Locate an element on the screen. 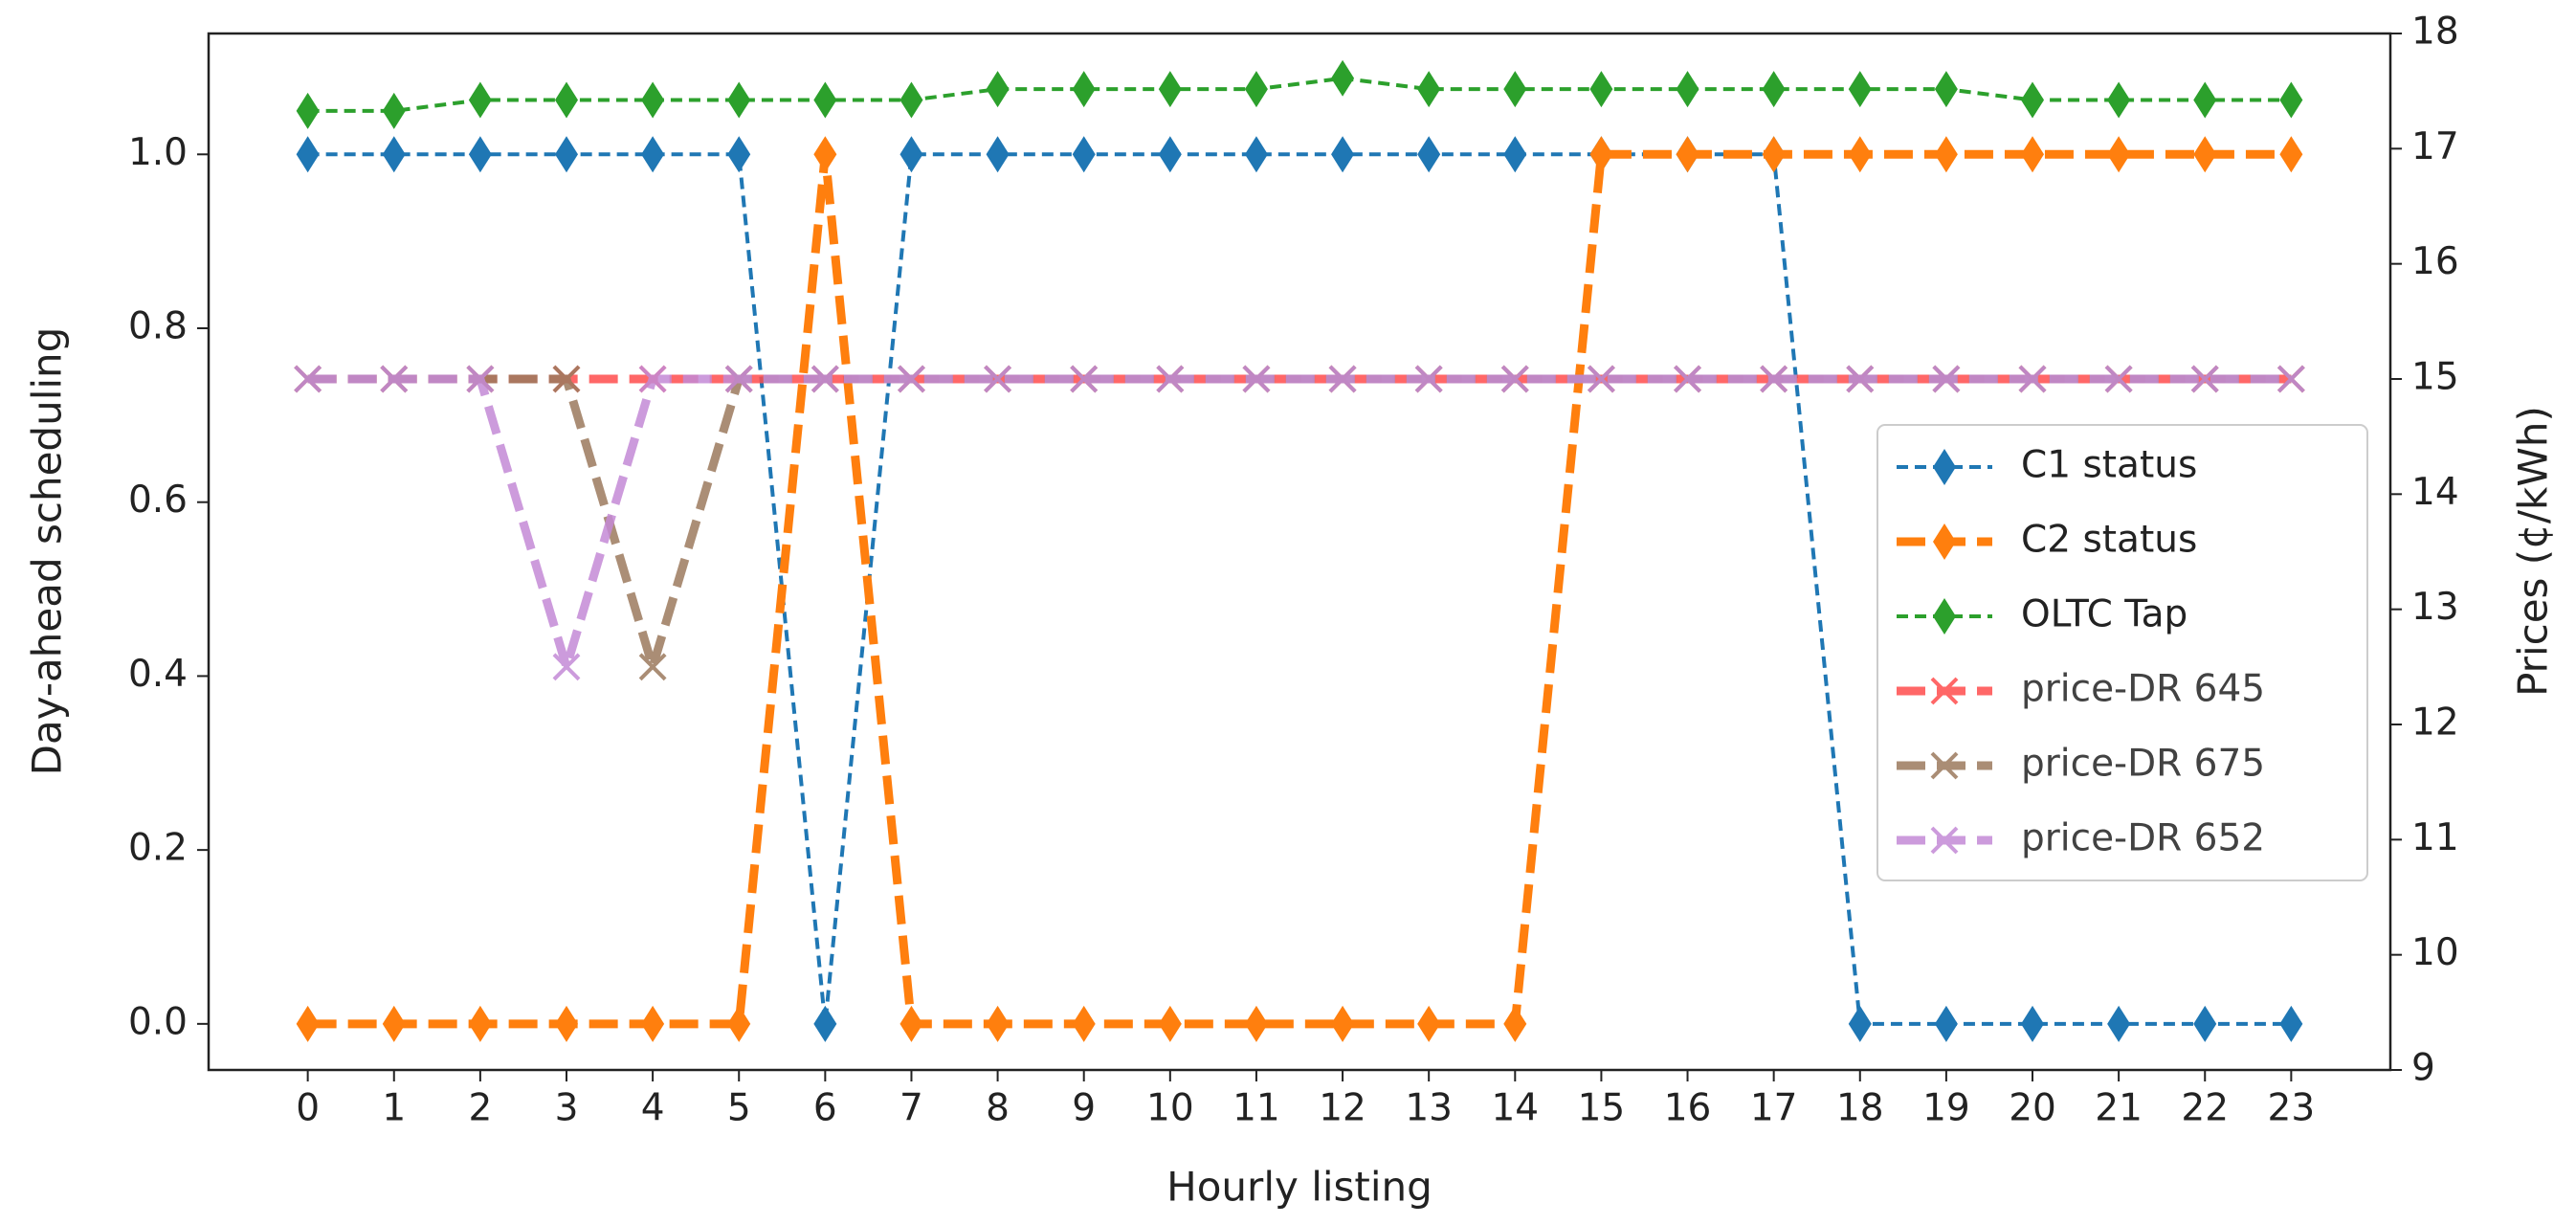  legend-label: price-DR 652 is located at coordinates (2143, 839).